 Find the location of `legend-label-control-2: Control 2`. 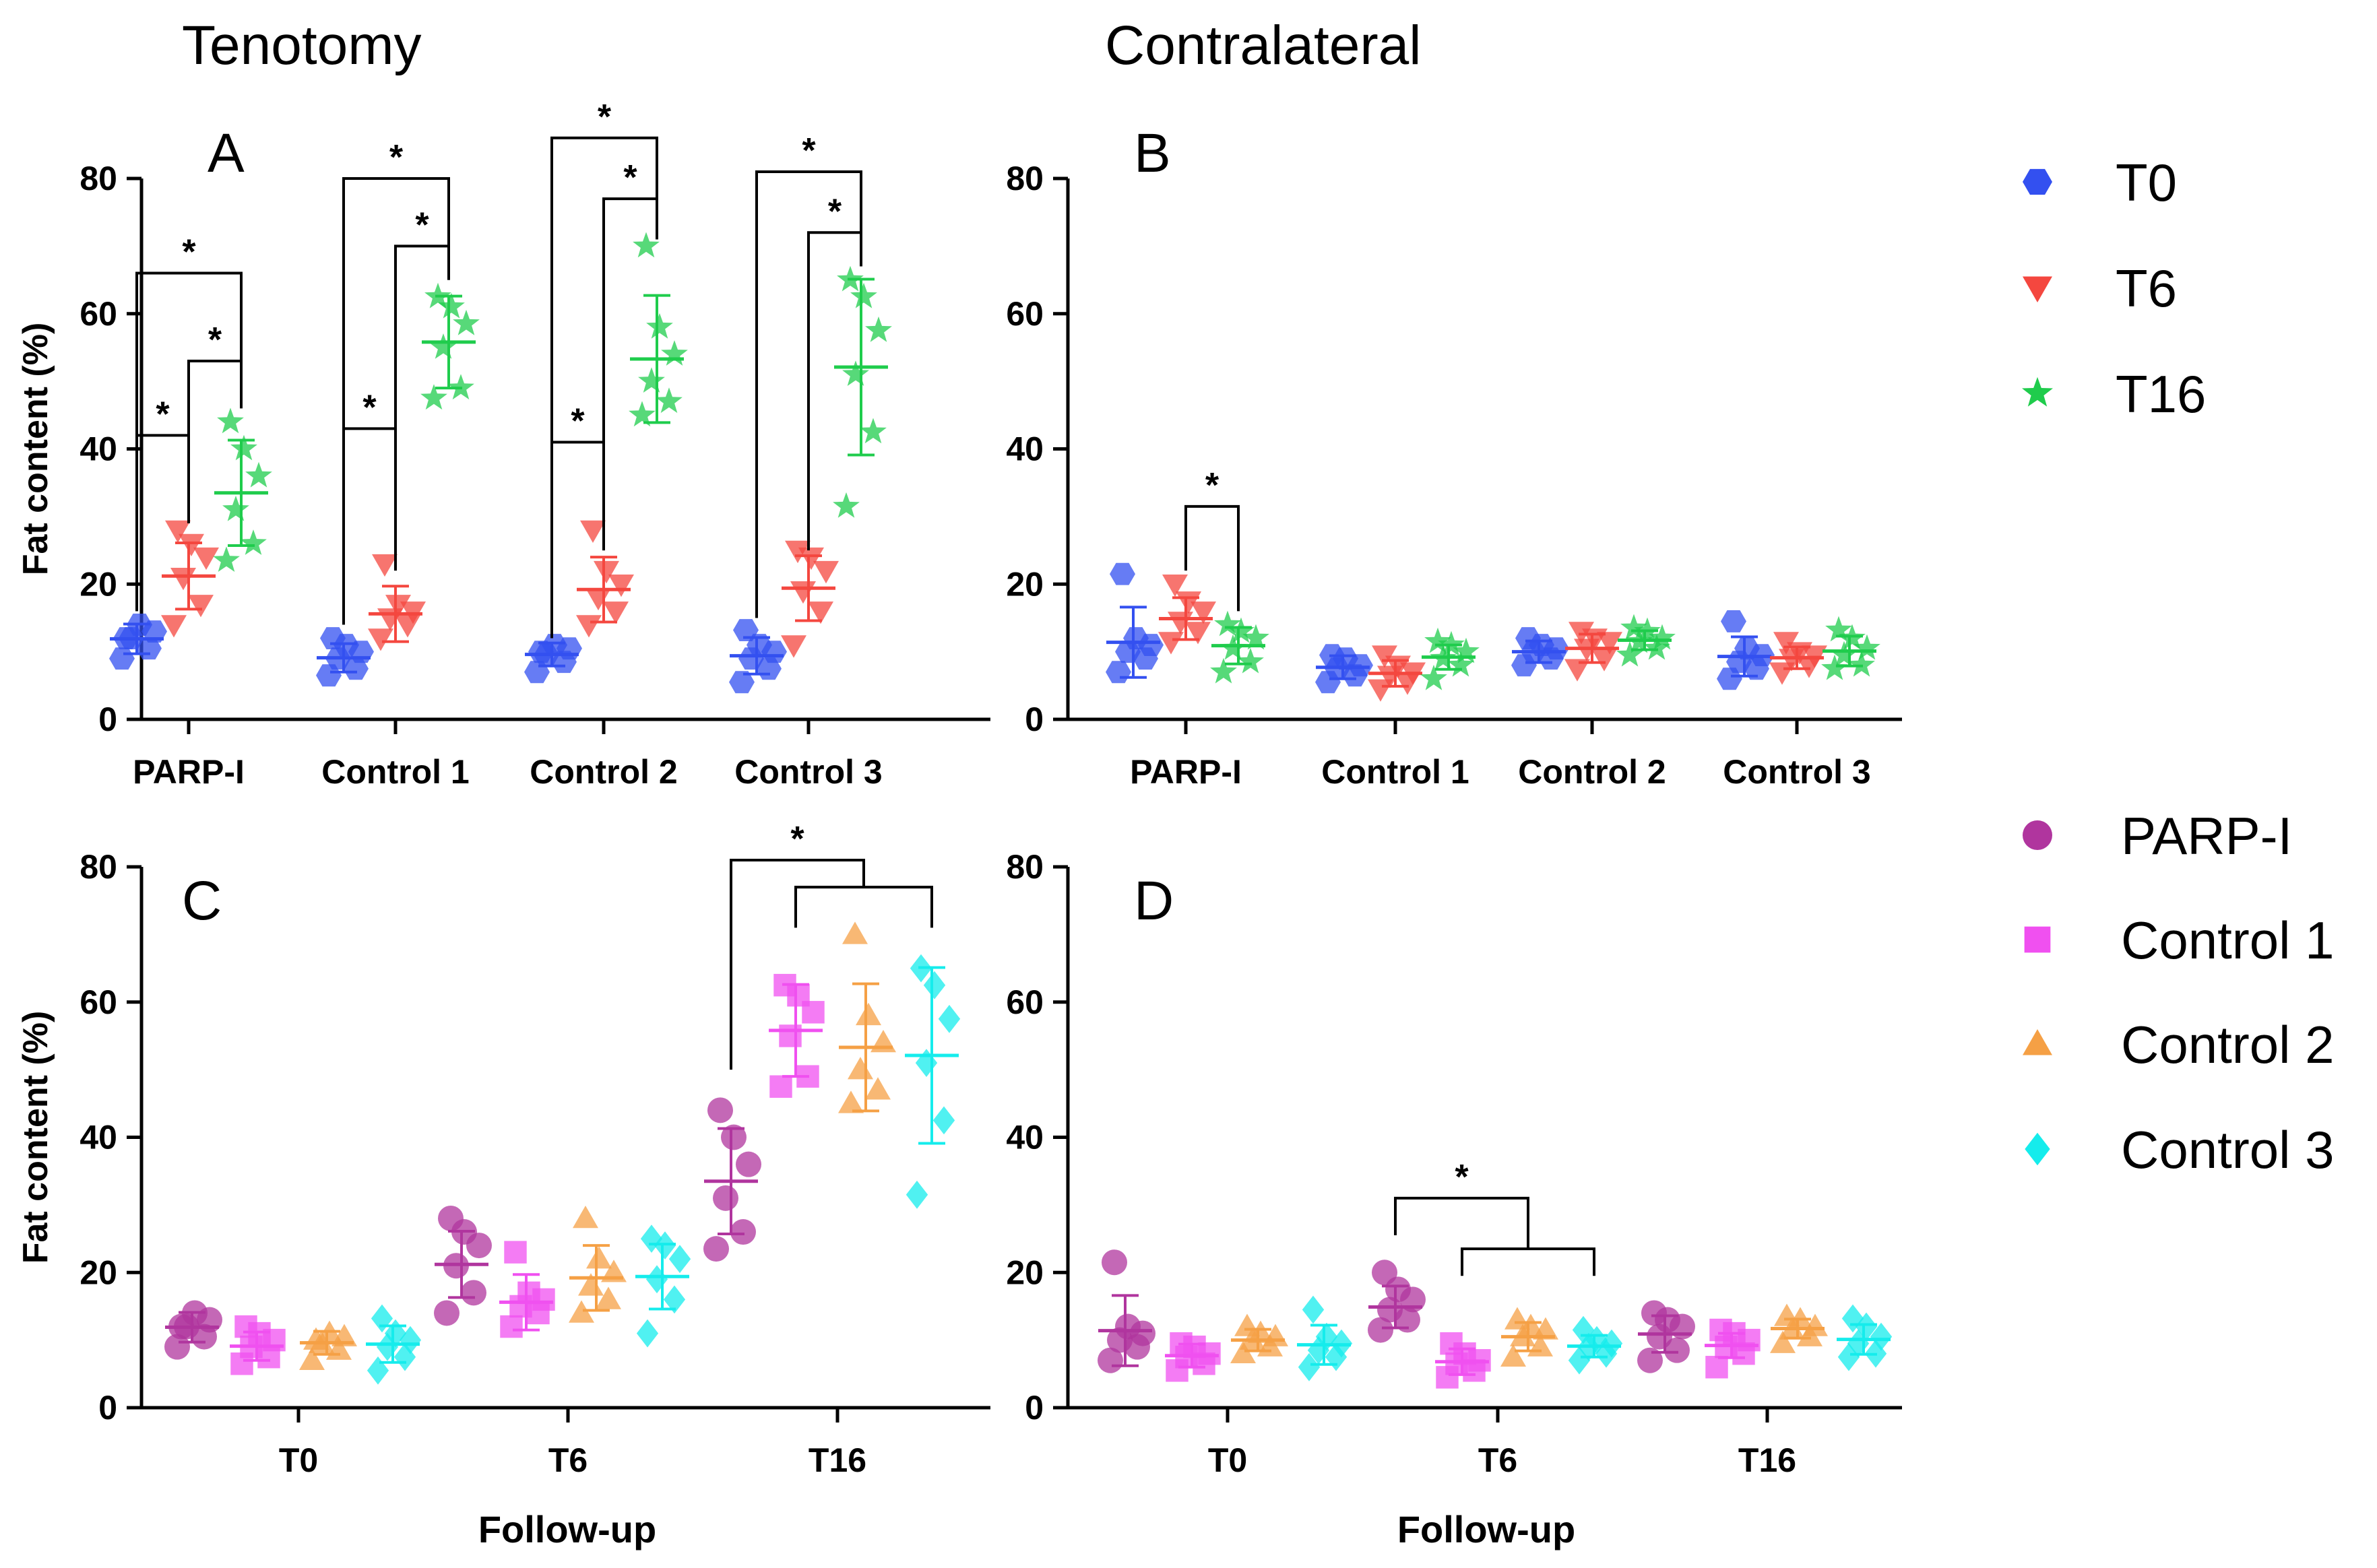

legend-label-control-2: Control 2 is located at coordinates (2228, 1044).